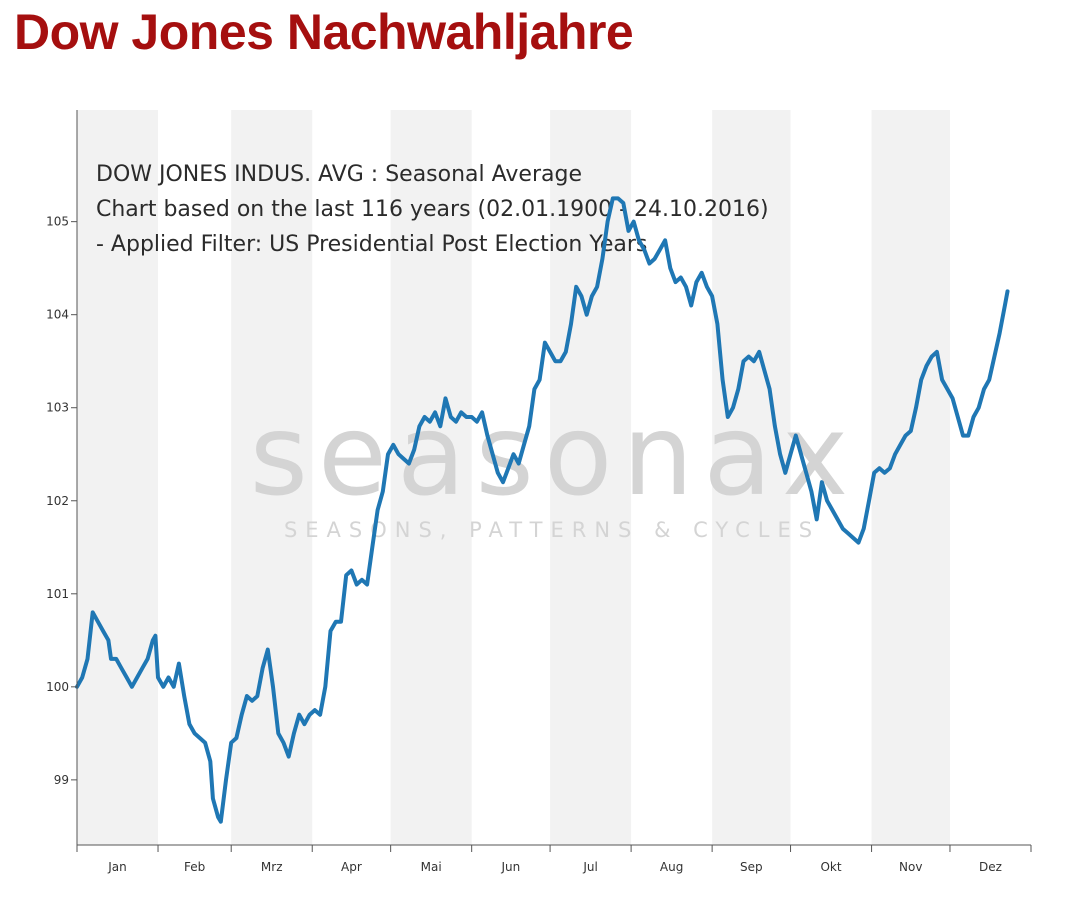  Describe the element at coordinates (671, 867) in the screenshot. I see `x-tick-label: Aug` at that location.